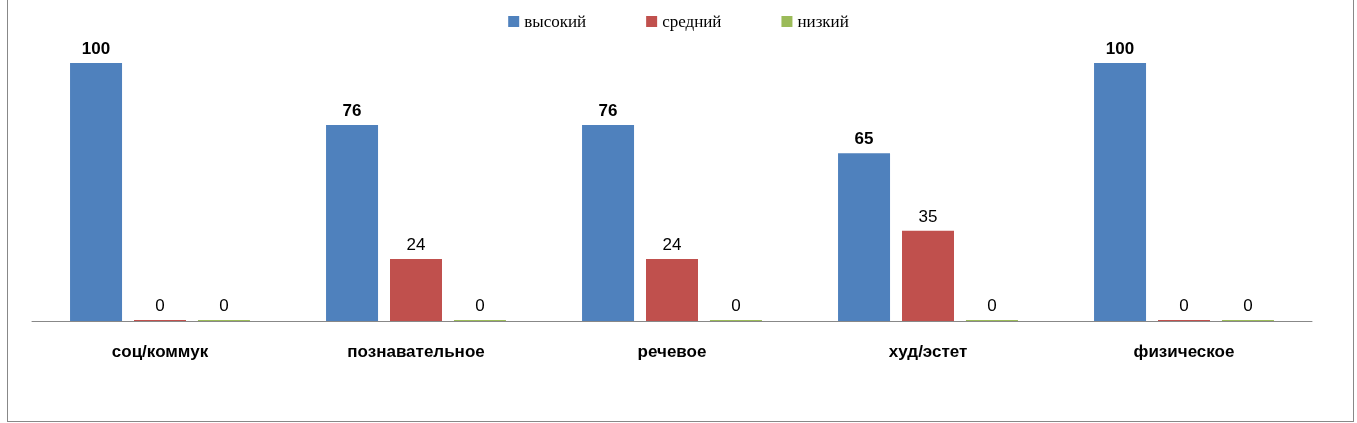  Describe the element at coordinates (692, 21) in the screenshot. I see `legend-label: средний` at that location.